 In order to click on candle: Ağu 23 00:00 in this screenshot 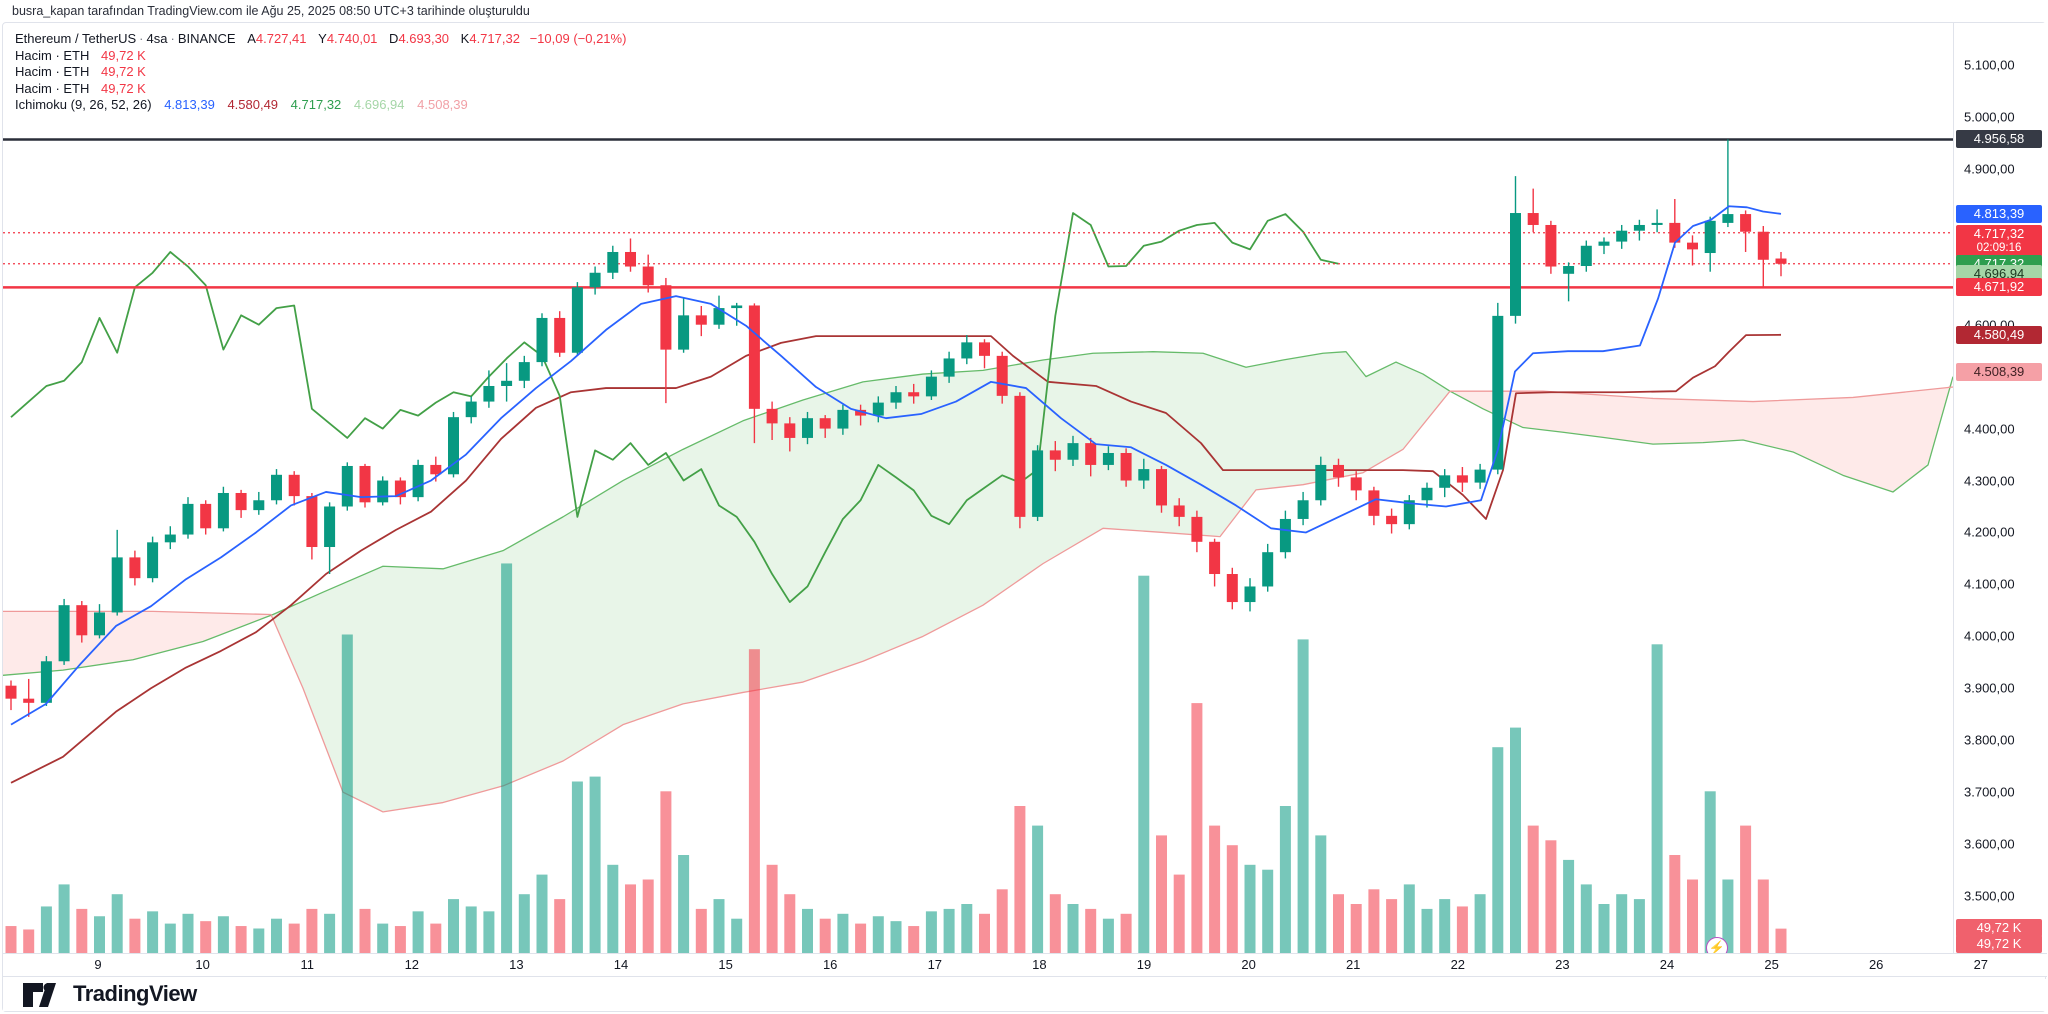, I will do `click(1533, 210)`.